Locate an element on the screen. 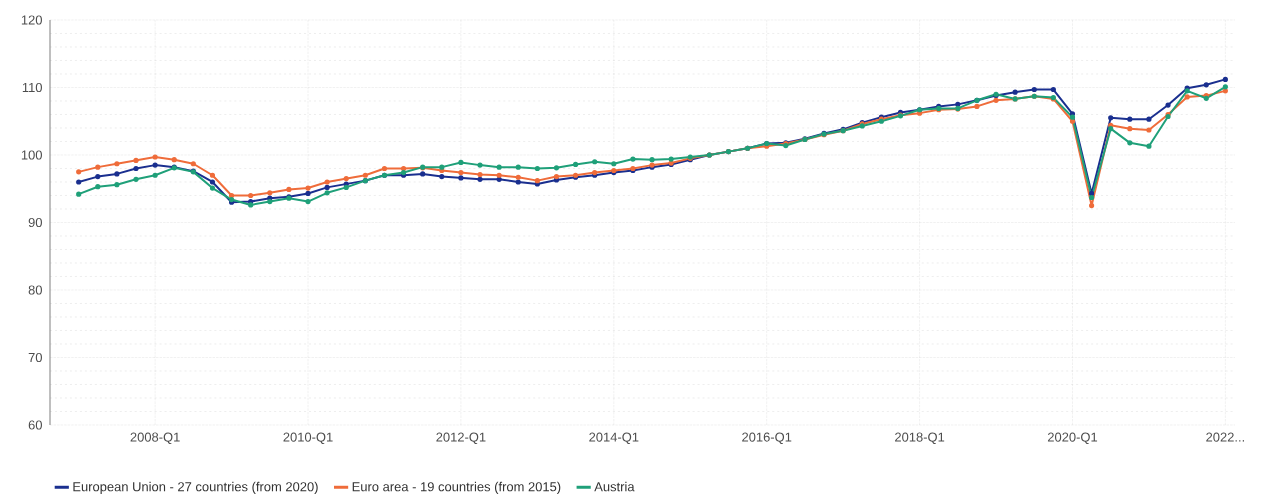 This screenshot has width=1265, height=500. legend-label: Austria is located at coordinates (614, 486).